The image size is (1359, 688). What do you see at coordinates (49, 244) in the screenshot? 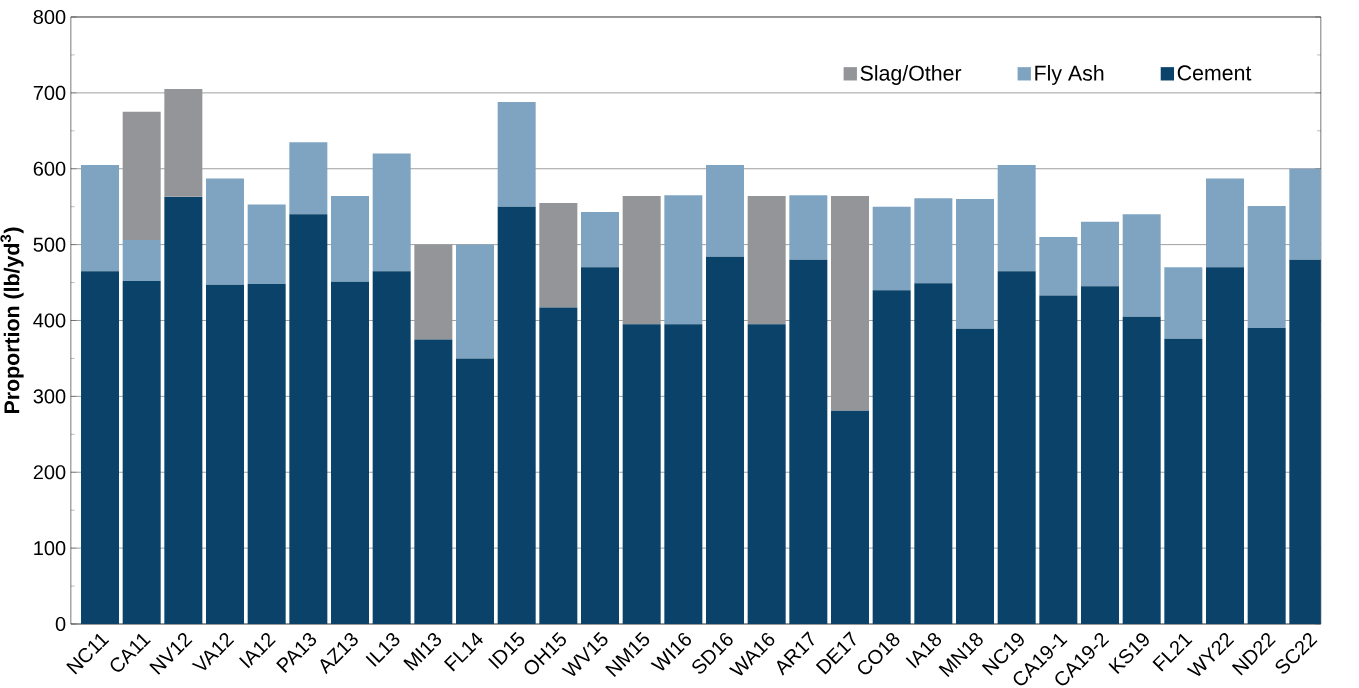
I see `y-tick-label: 500` at bounding box center [49, 244].